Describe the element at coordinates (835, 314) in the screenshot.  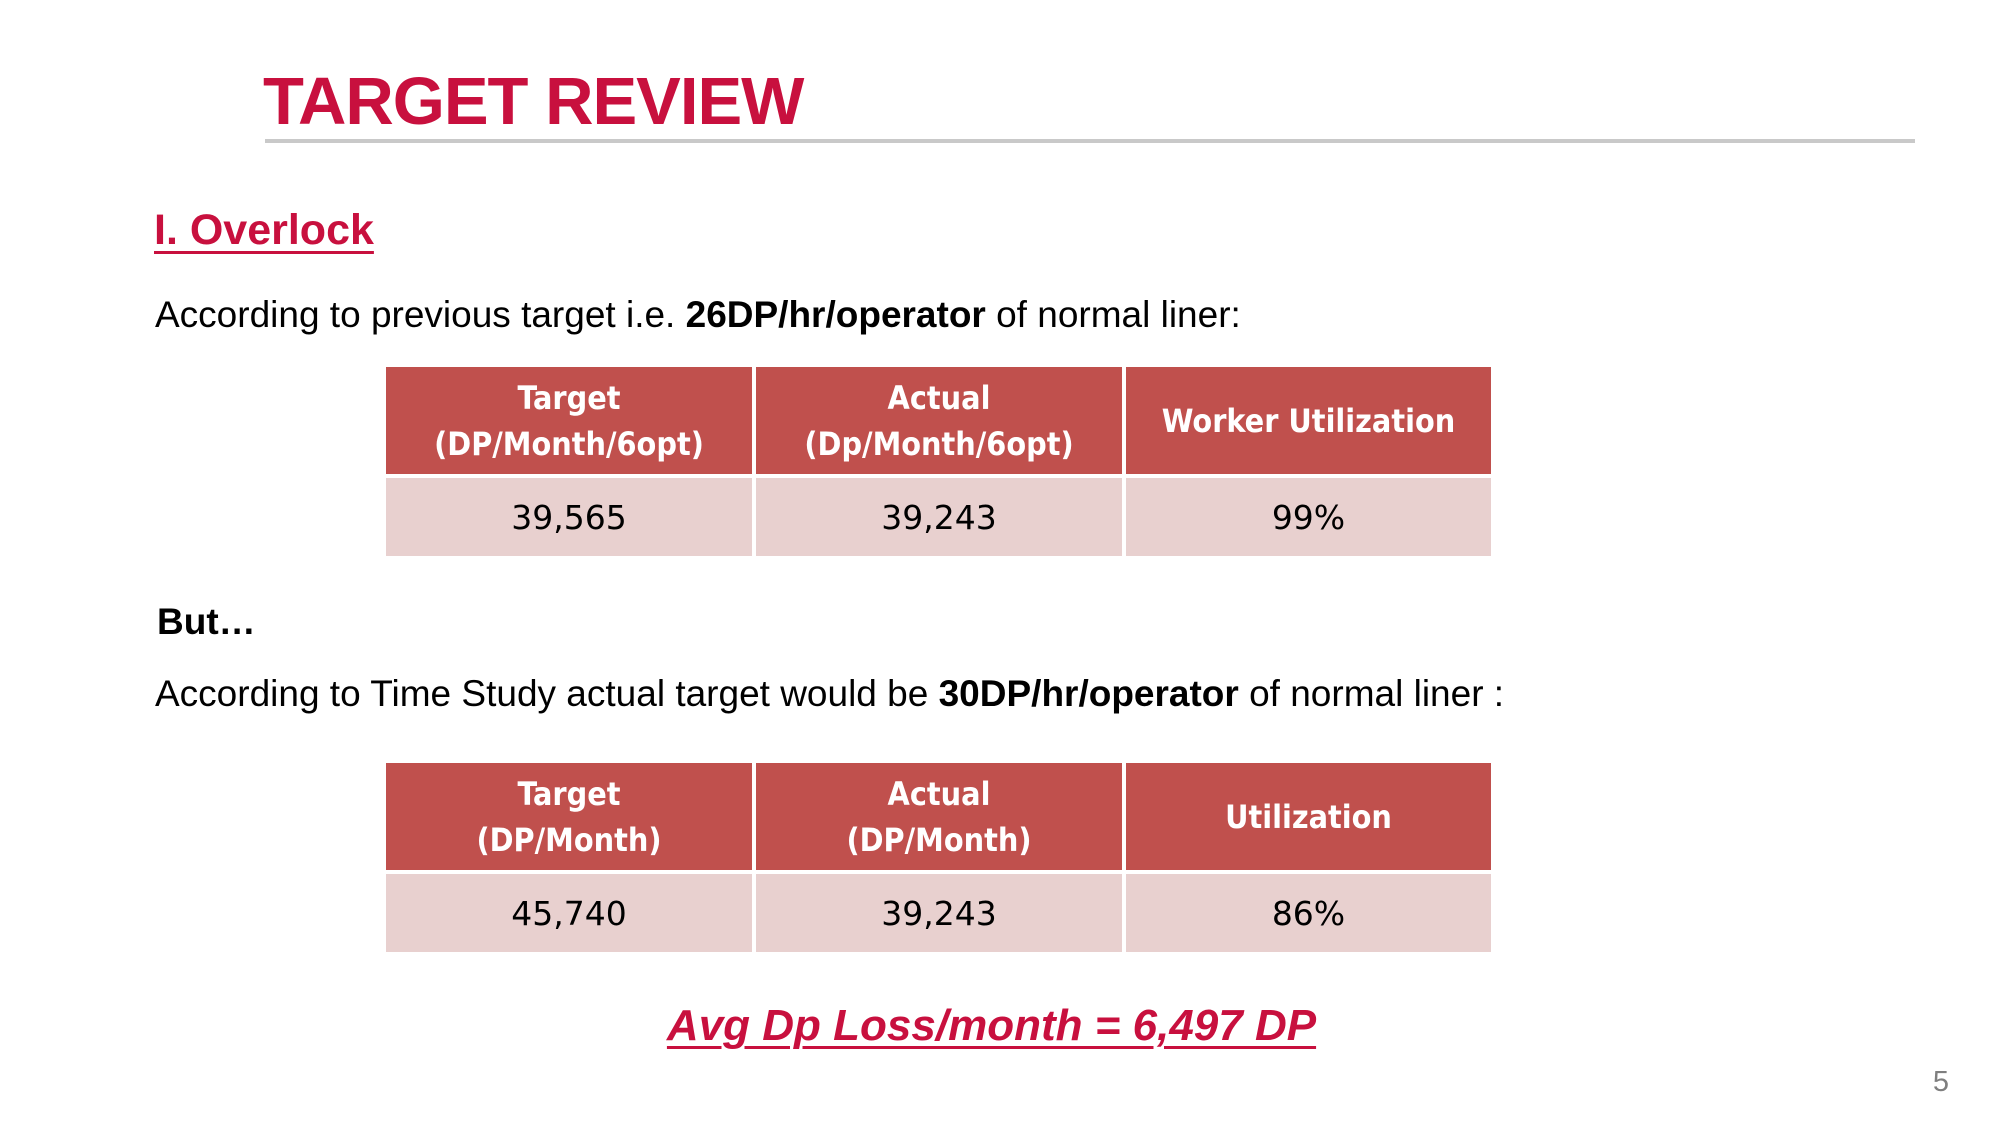
I see `paragraph-1-bold-rate: 26DP/hr/operator` at that location.